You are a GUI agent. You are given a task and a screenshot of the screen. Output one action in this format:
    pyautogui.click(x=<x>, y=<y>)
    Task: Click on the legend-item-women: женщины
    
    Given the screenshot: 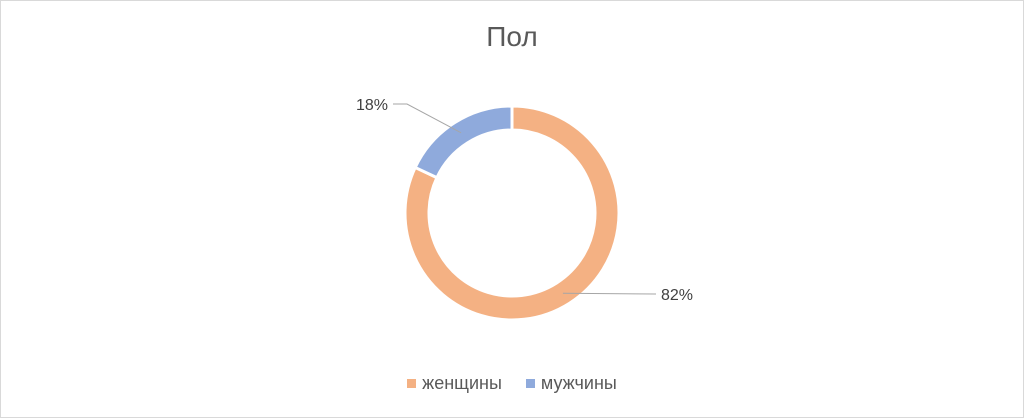 What is the action you would take?
    pyautogui.click(x=454, y=383)
    